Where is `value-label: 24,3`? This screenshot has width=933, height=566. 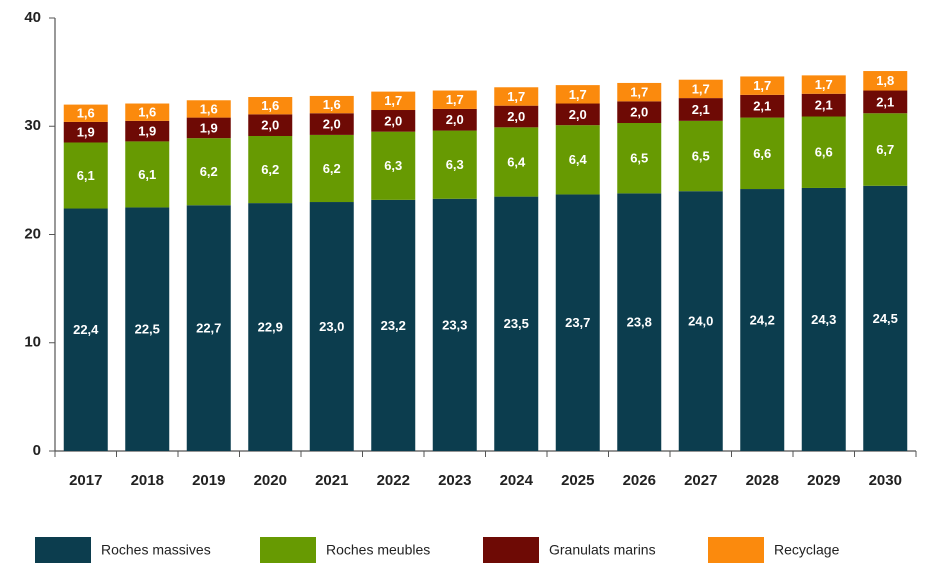
value-label: 24,3 is located at coordinates (823, 319).